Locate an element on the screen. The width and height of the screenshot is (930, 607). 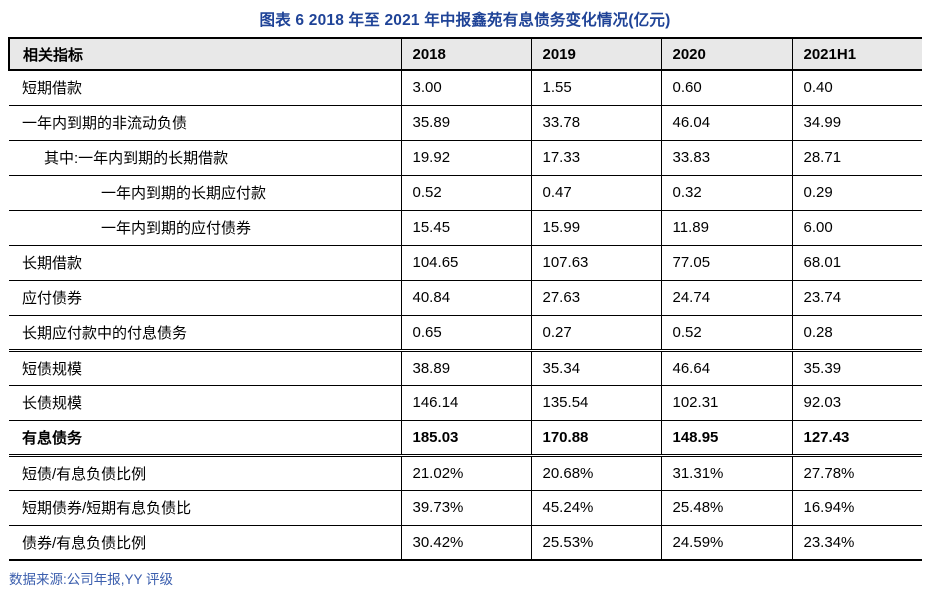
row-label-cell: 有息债务 is located at coordinates (205, 438).